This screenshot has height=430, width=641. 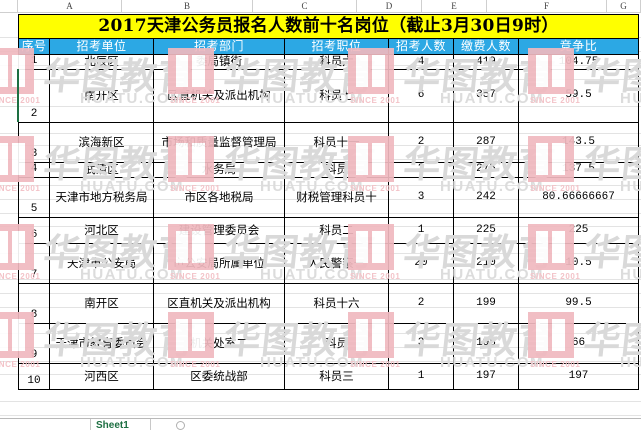 What do you see at coordinates (219, 169) in the screenshot?
I see `cell-dept: 水务局` at bounding box center [219, 169].